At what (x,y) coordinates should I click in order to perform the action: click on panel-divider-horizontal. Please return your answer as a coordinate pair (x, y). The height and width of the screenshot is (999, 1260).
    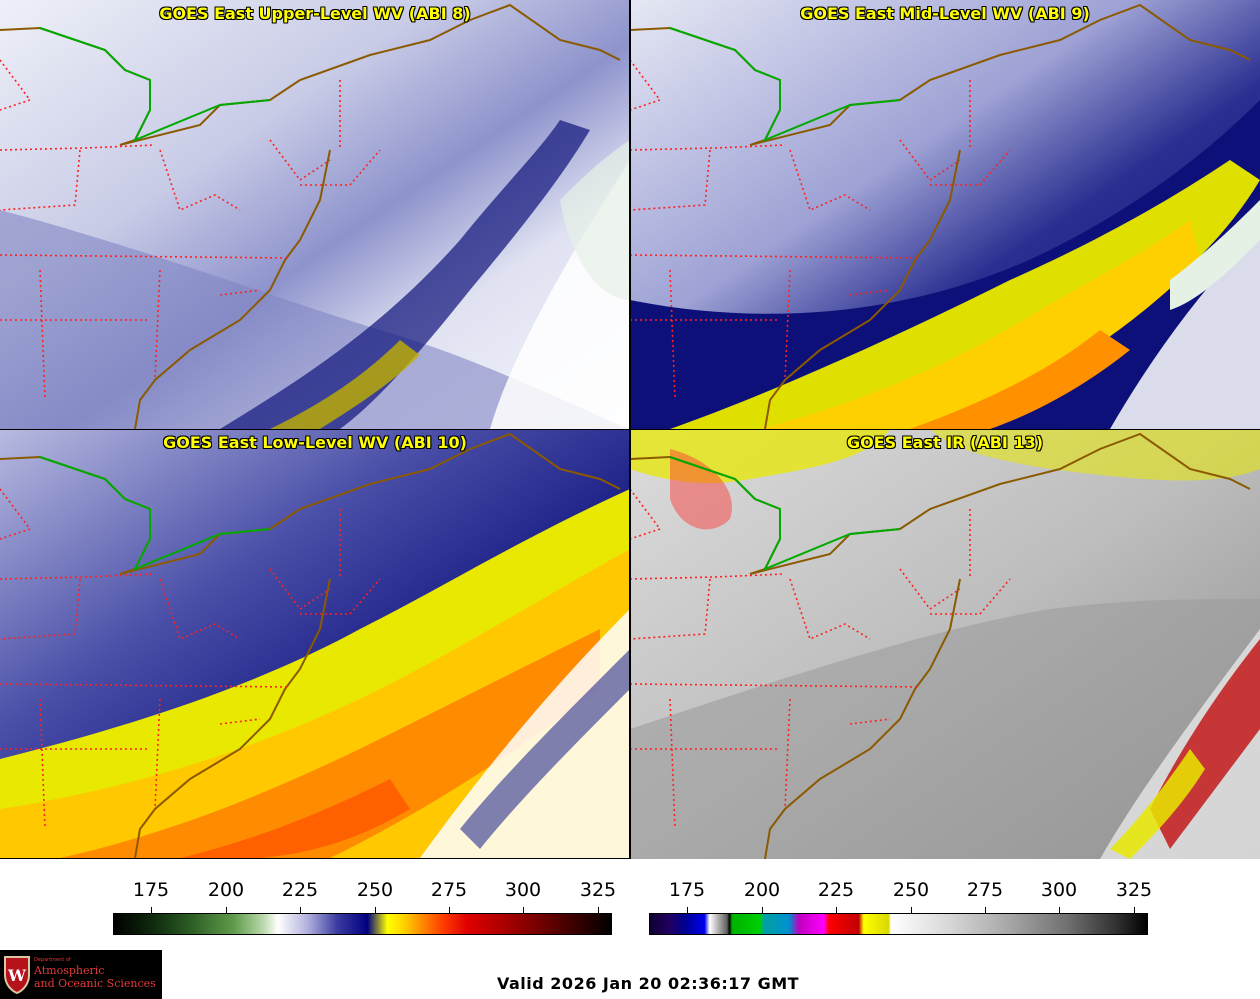
    Looking at the image, I should click on (630, 429).